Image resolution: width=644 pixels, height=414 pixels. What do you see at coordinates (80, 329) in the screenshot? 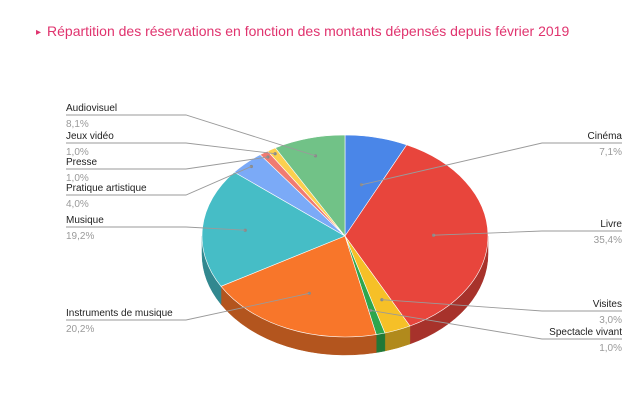
I see `slice-value: 20,2%` at bounding box center [80, 329].